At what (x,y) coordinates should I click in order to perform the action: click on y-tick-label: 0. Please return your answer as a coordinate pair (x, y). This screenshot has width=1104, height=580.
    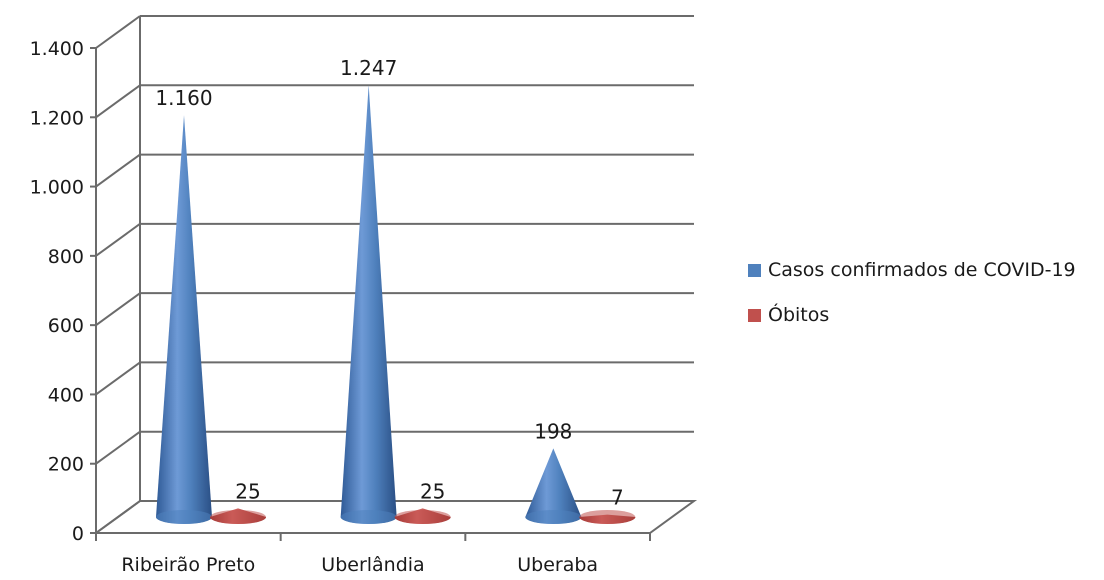
    Looking at the image, I should click on (78, 534).